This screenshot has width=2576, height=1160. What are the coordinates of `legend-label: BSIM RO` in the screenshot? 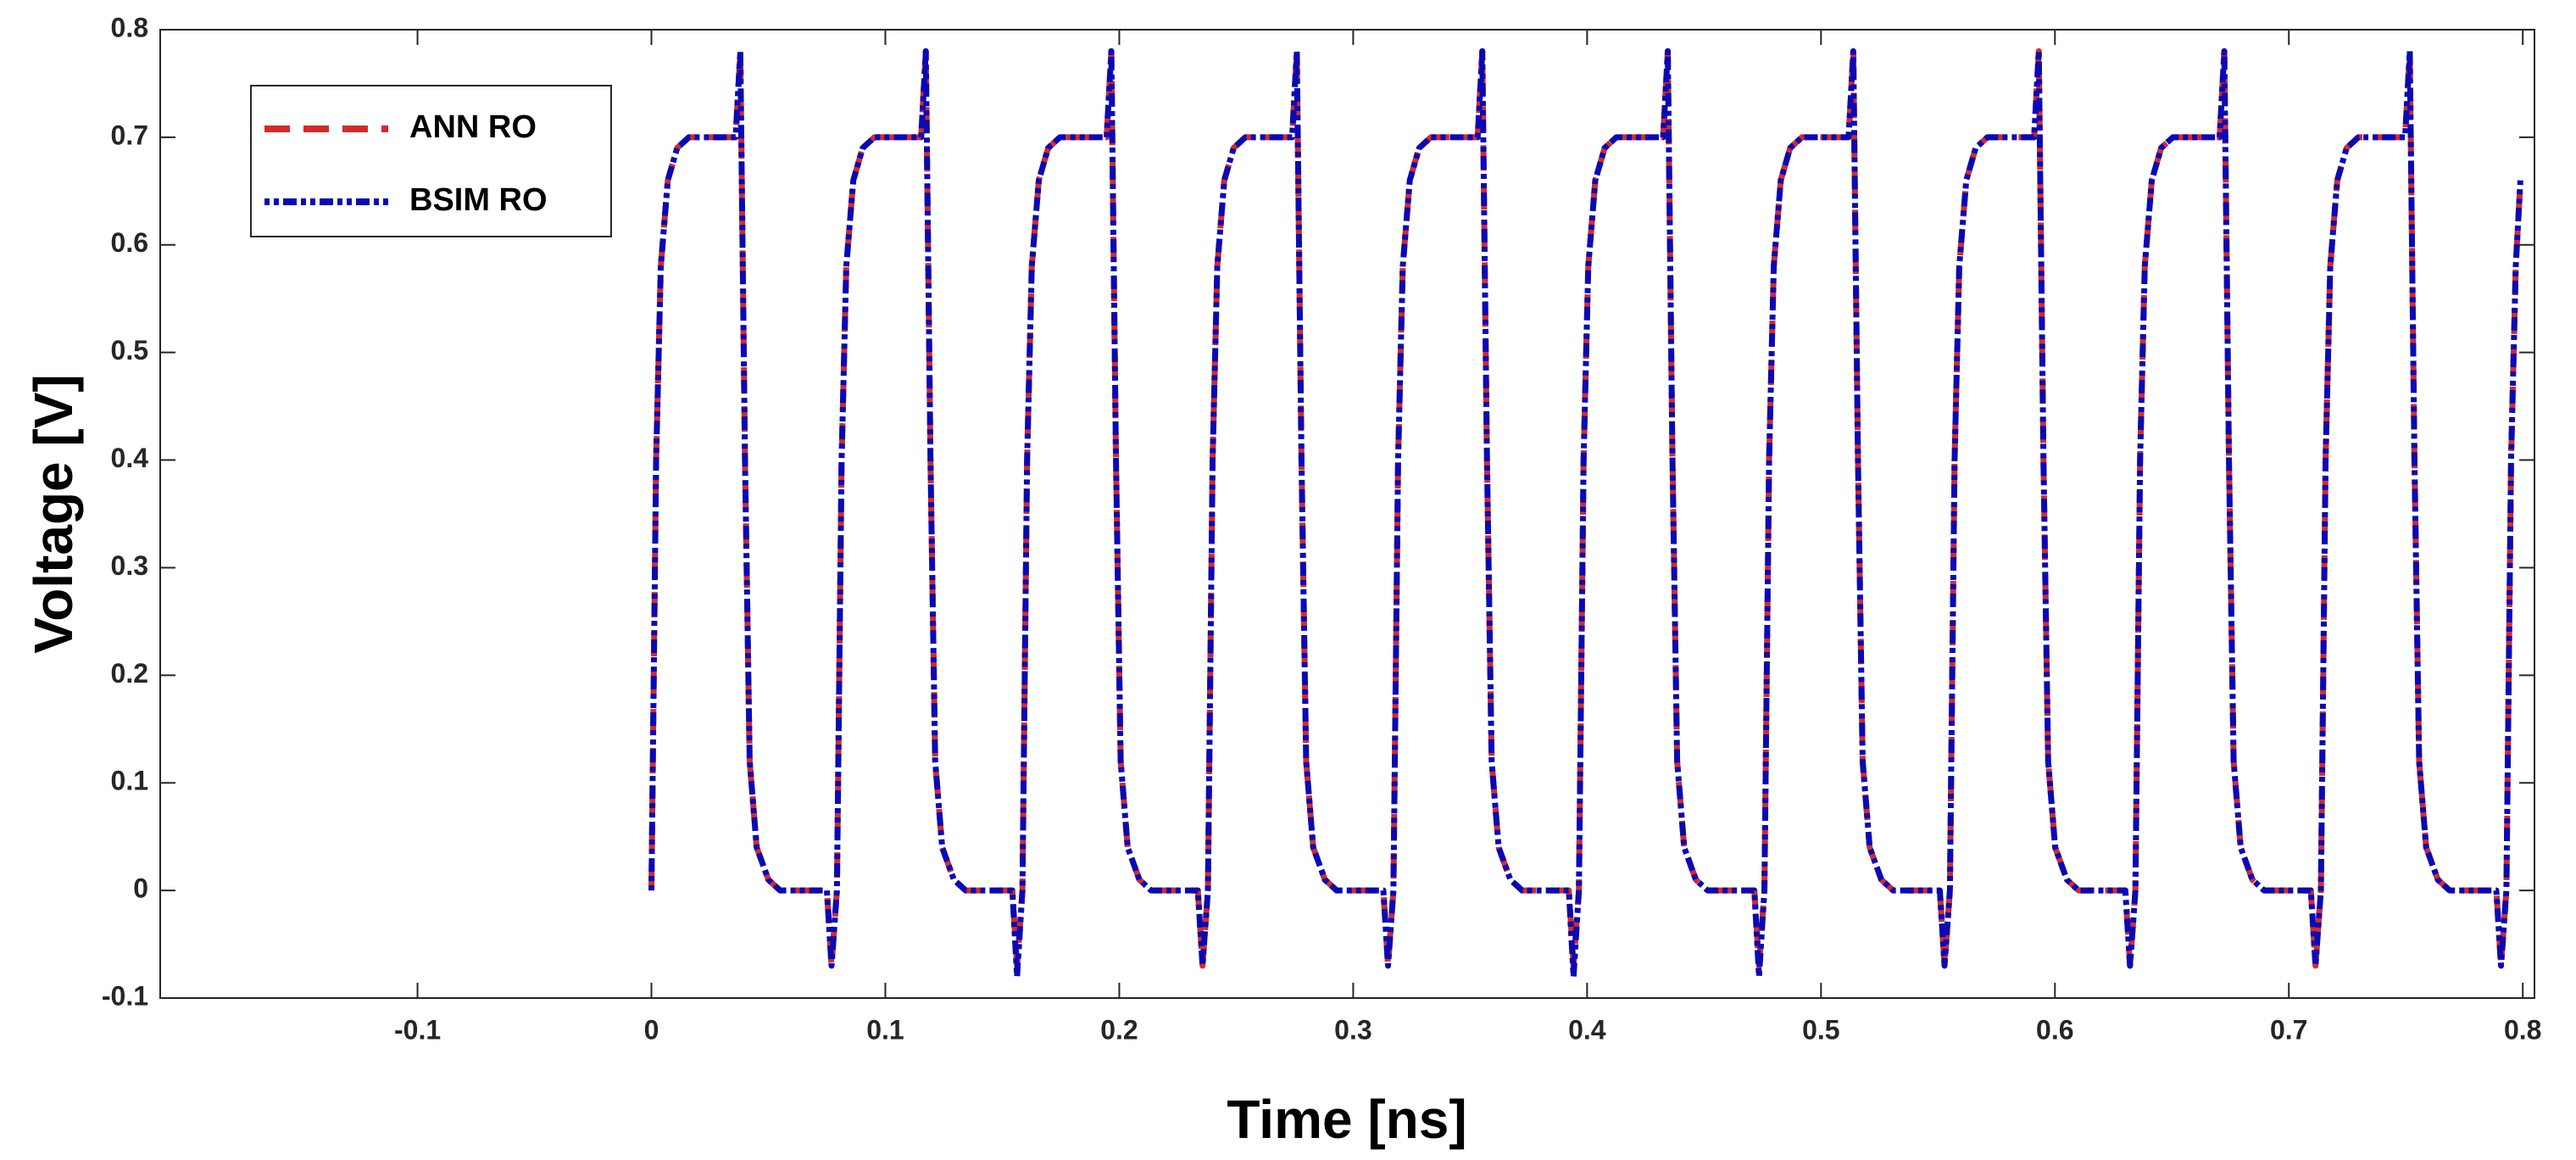 It's located at (478, 200).